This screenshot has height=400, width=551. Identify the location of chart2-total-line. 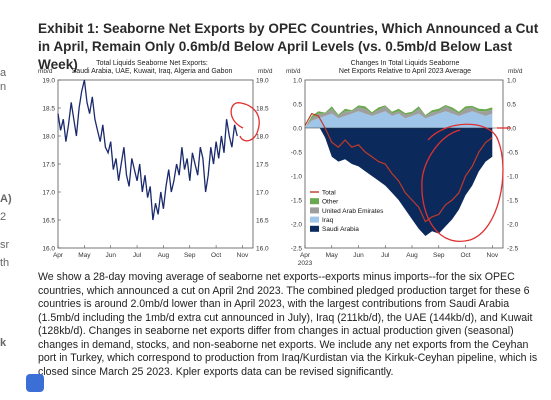
(398, 167).